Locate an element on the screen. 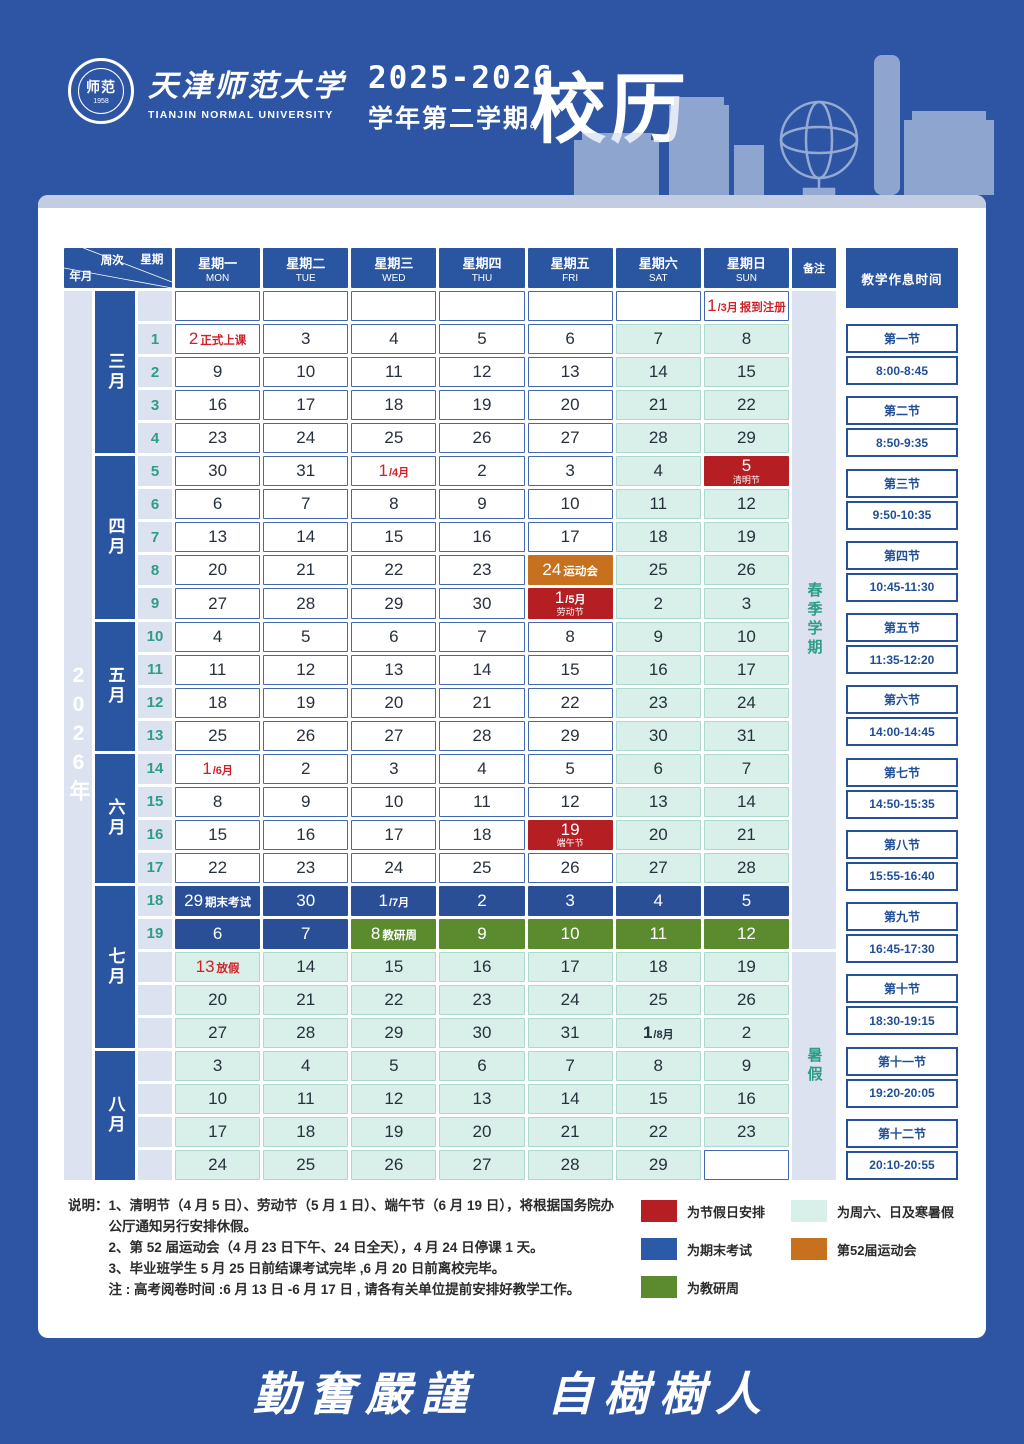  period-name: 第一节 is located at coordinates (902, 338).